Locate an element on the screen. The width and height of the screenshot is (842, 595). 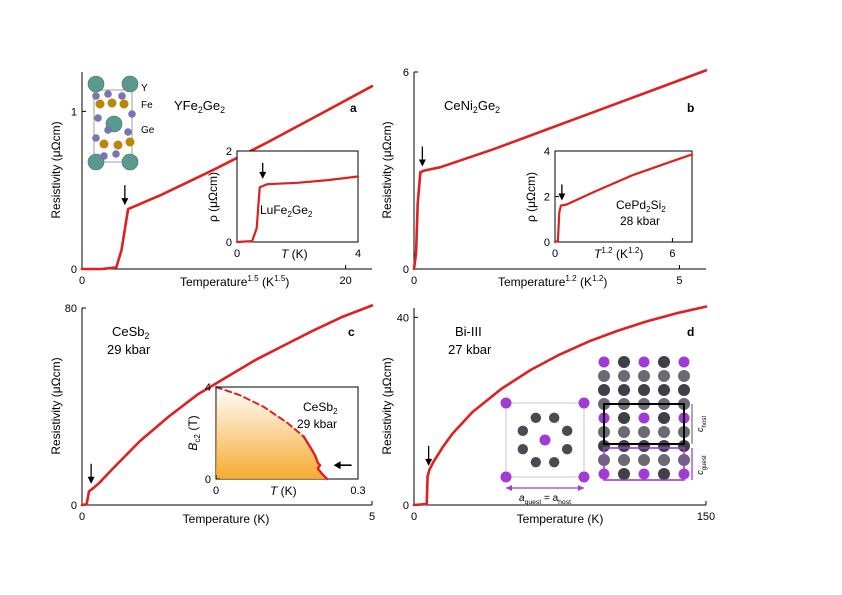
panel-b-xtick-label: 5 is located at coordinates (679, 281).